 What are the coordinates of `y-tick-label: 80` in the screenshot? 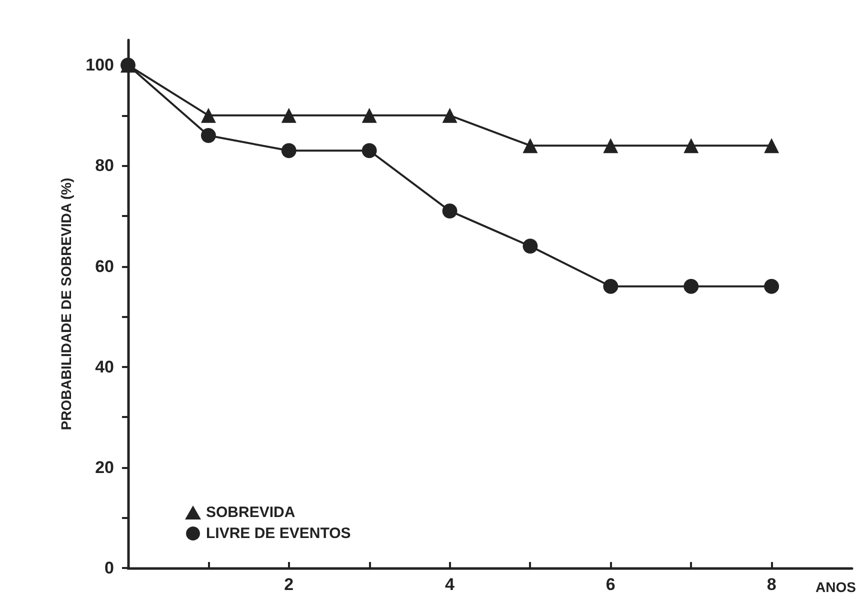 It's located at (104, 166).